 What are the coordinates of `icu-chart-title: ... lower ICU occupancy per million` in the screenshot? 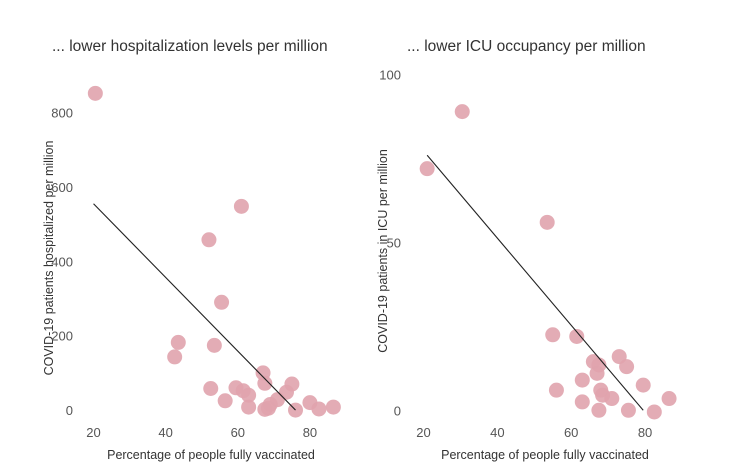 It's located at (526, 46).